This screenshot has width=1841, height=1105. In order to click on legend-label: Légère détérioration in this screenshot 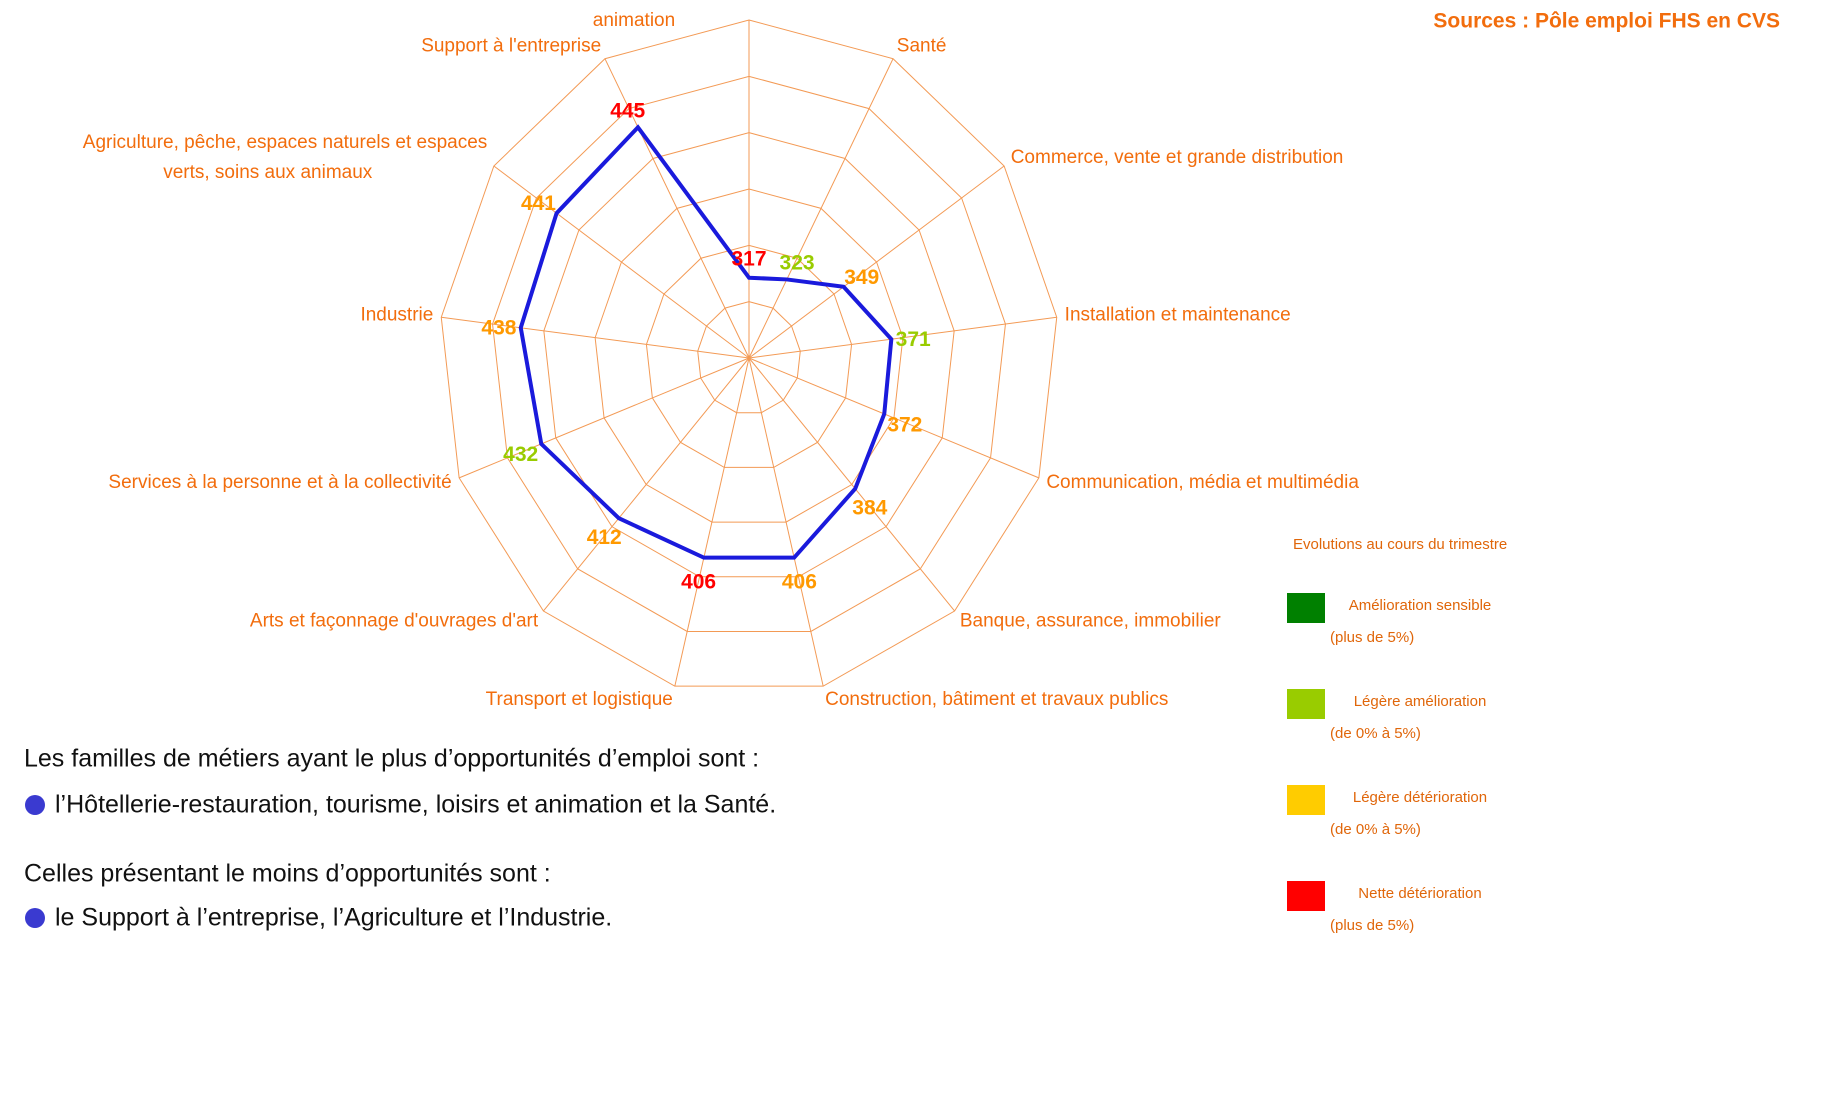, I will do `click(1420, 797)`.